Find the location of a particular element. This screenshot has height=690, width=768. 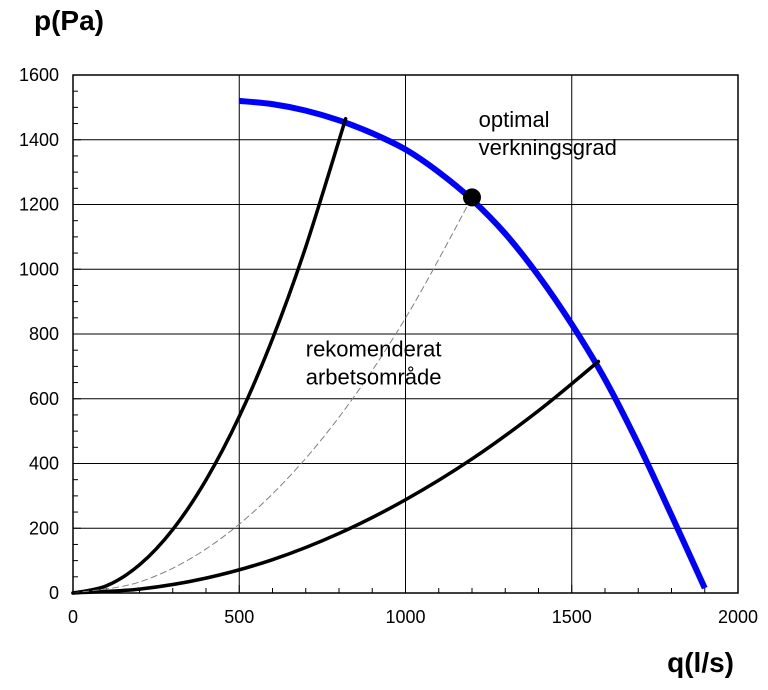

optimal-point-marker is located at coordinates (472, 197).